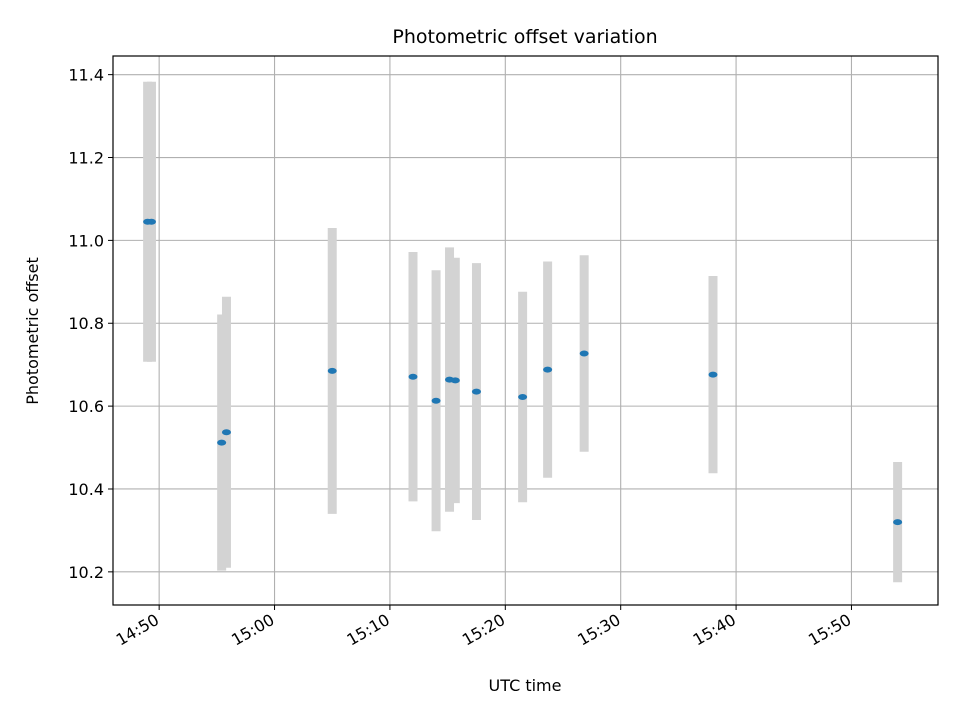 The image size is (960, 720). I want to click on y-tick-label: 11.4, so click(86, 75).